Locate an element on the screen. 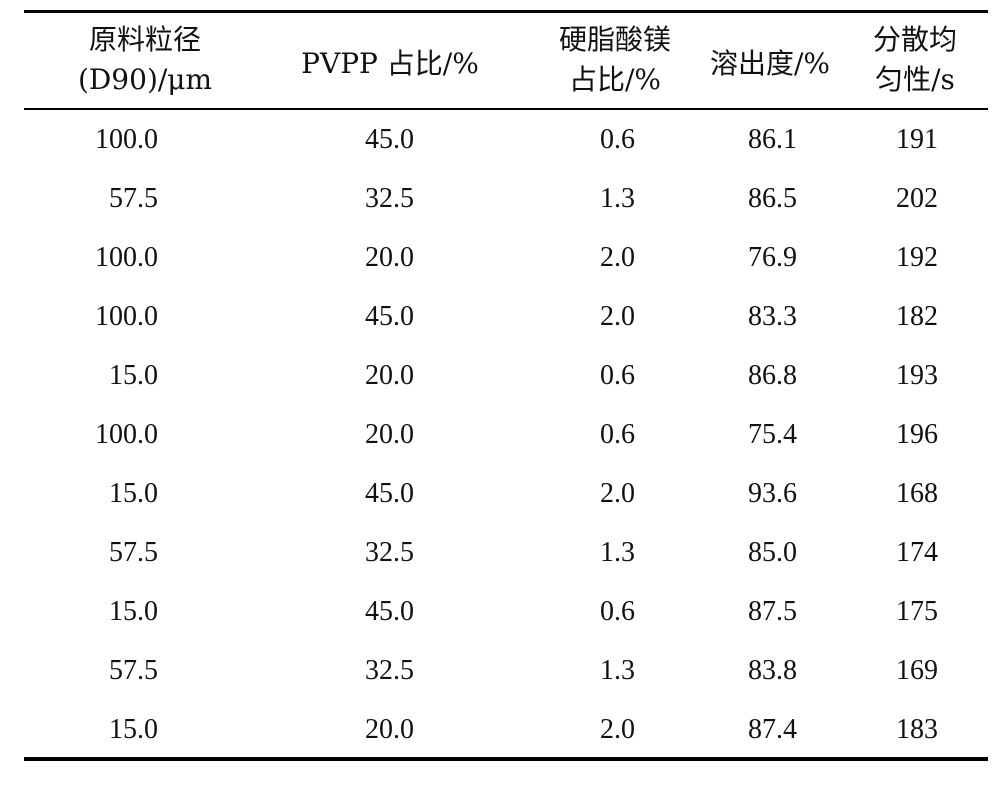 The width and height of the screenshot is (1003, 793). header-line: (D90)/μm is located at coordinates (145, 79).